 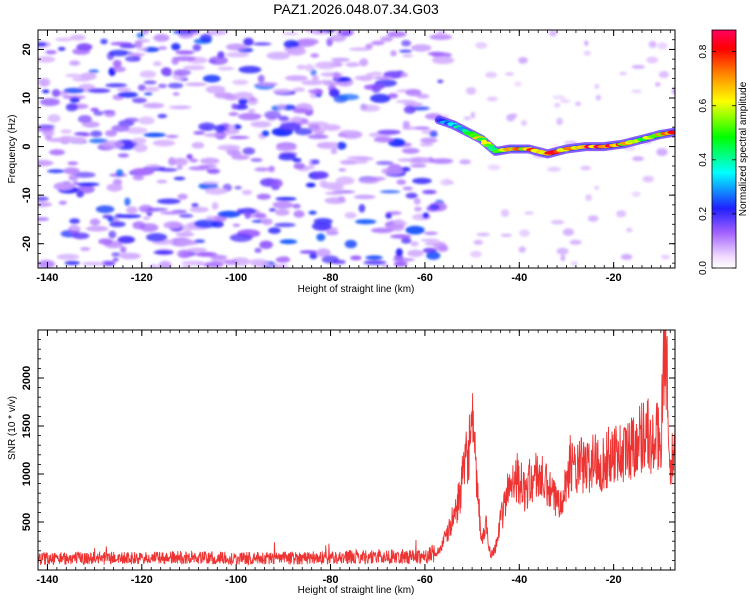 What do you see at coordinates (356, 590) in the screenshot?
I see `snr-x-label: Height of straight line (km)` at bounding box center [356, 590].